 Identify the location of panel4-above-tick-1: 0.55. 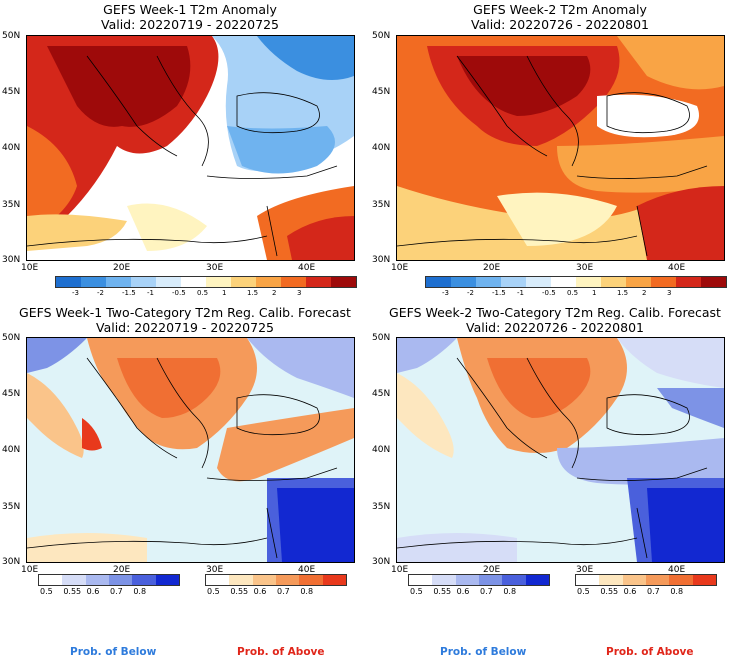
(609, 591).